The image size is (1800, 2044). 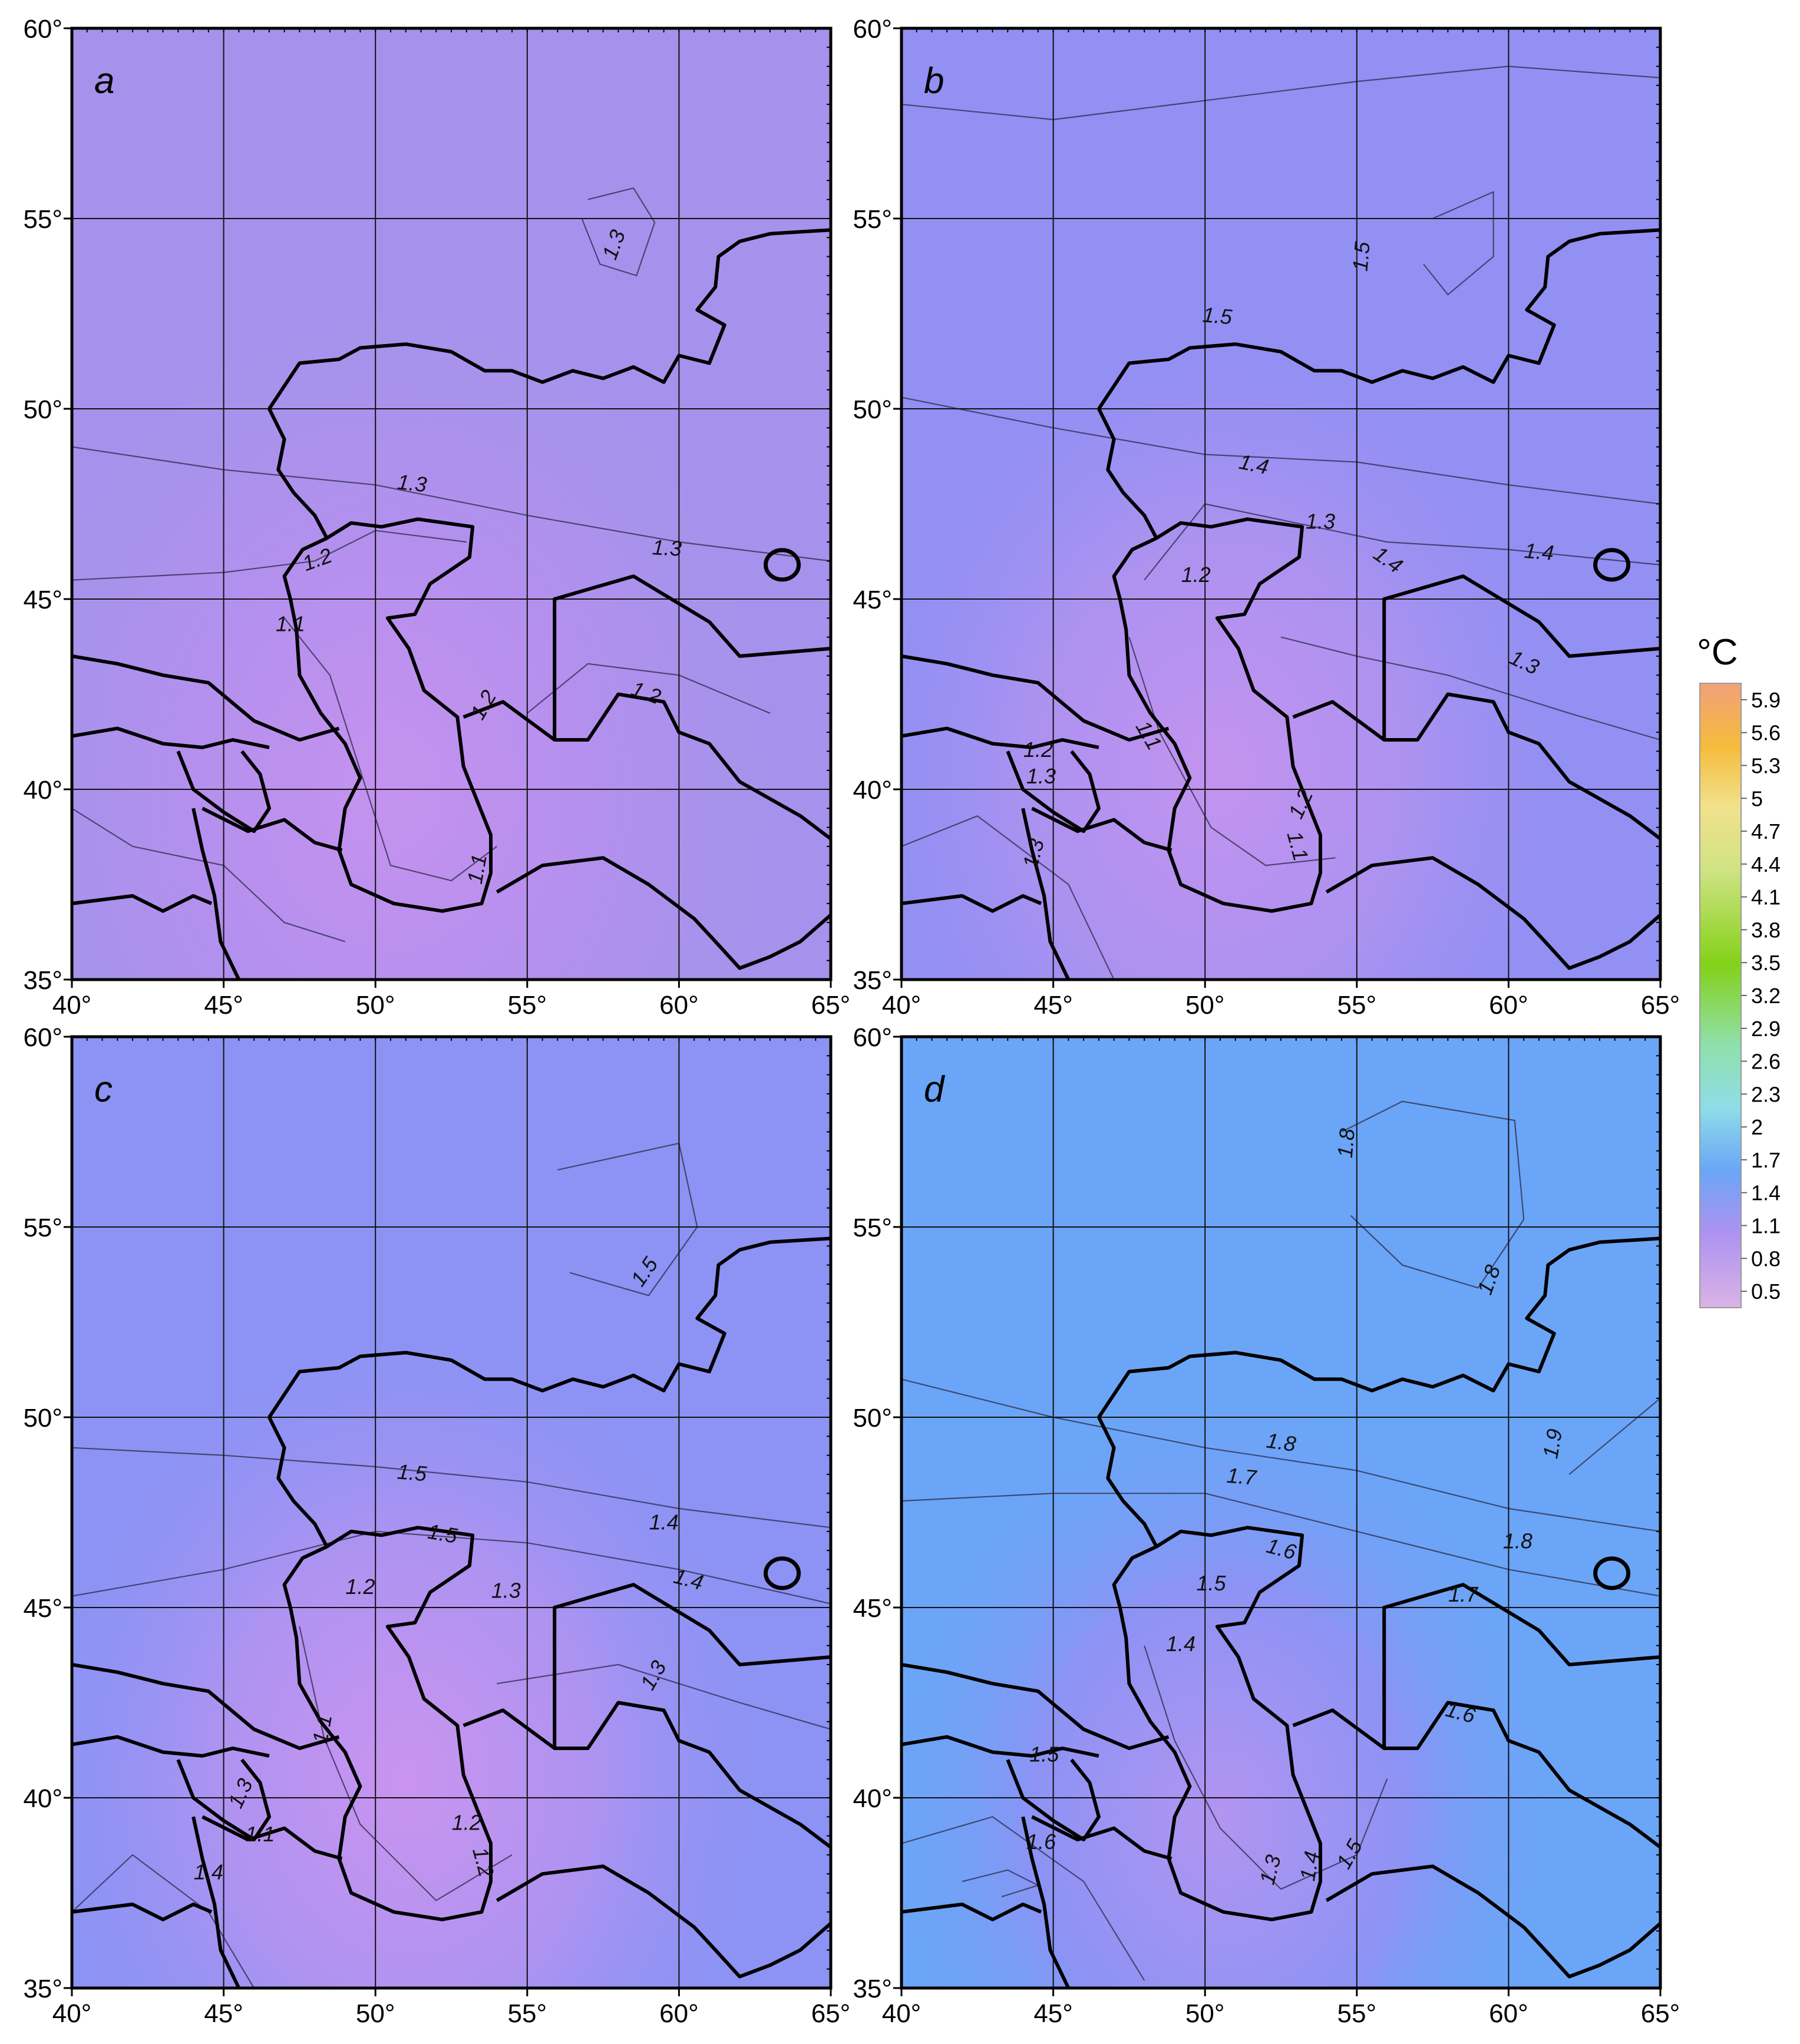 I want to click on panel-letter: a, so click(x=104, y=81).